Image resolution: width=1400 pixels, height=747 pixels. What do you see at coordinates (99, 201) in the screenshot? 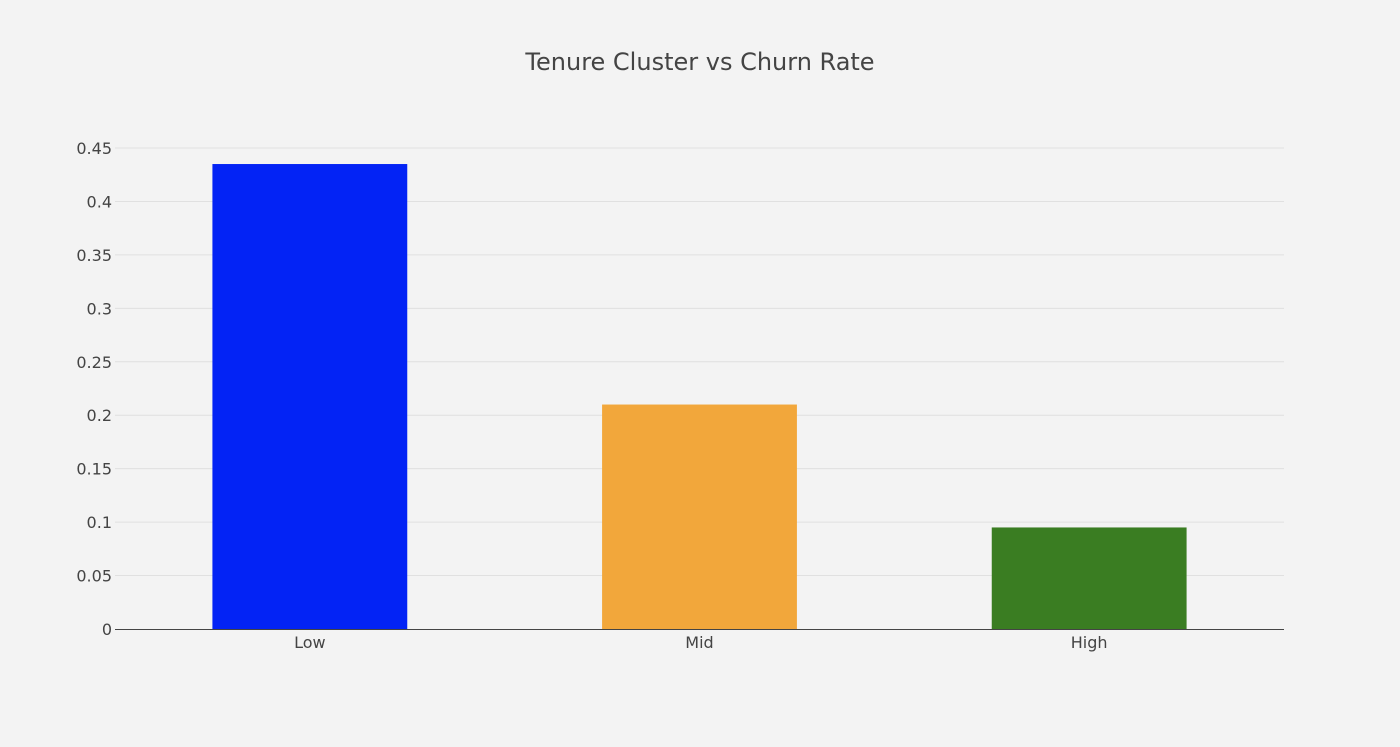
I see `y-tick-label: 0.4` at bounding box center [99, 201].